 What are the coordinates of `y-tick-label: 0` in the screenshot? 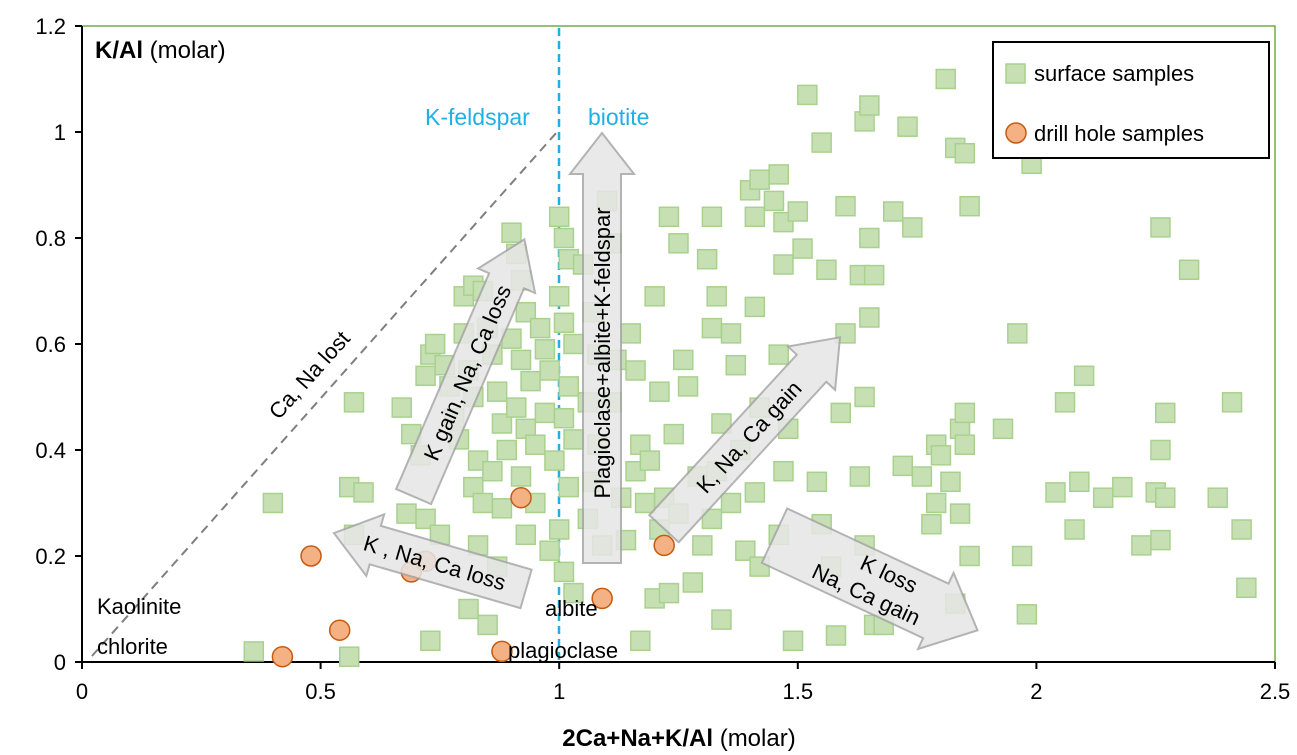 It's located at (60, 662).